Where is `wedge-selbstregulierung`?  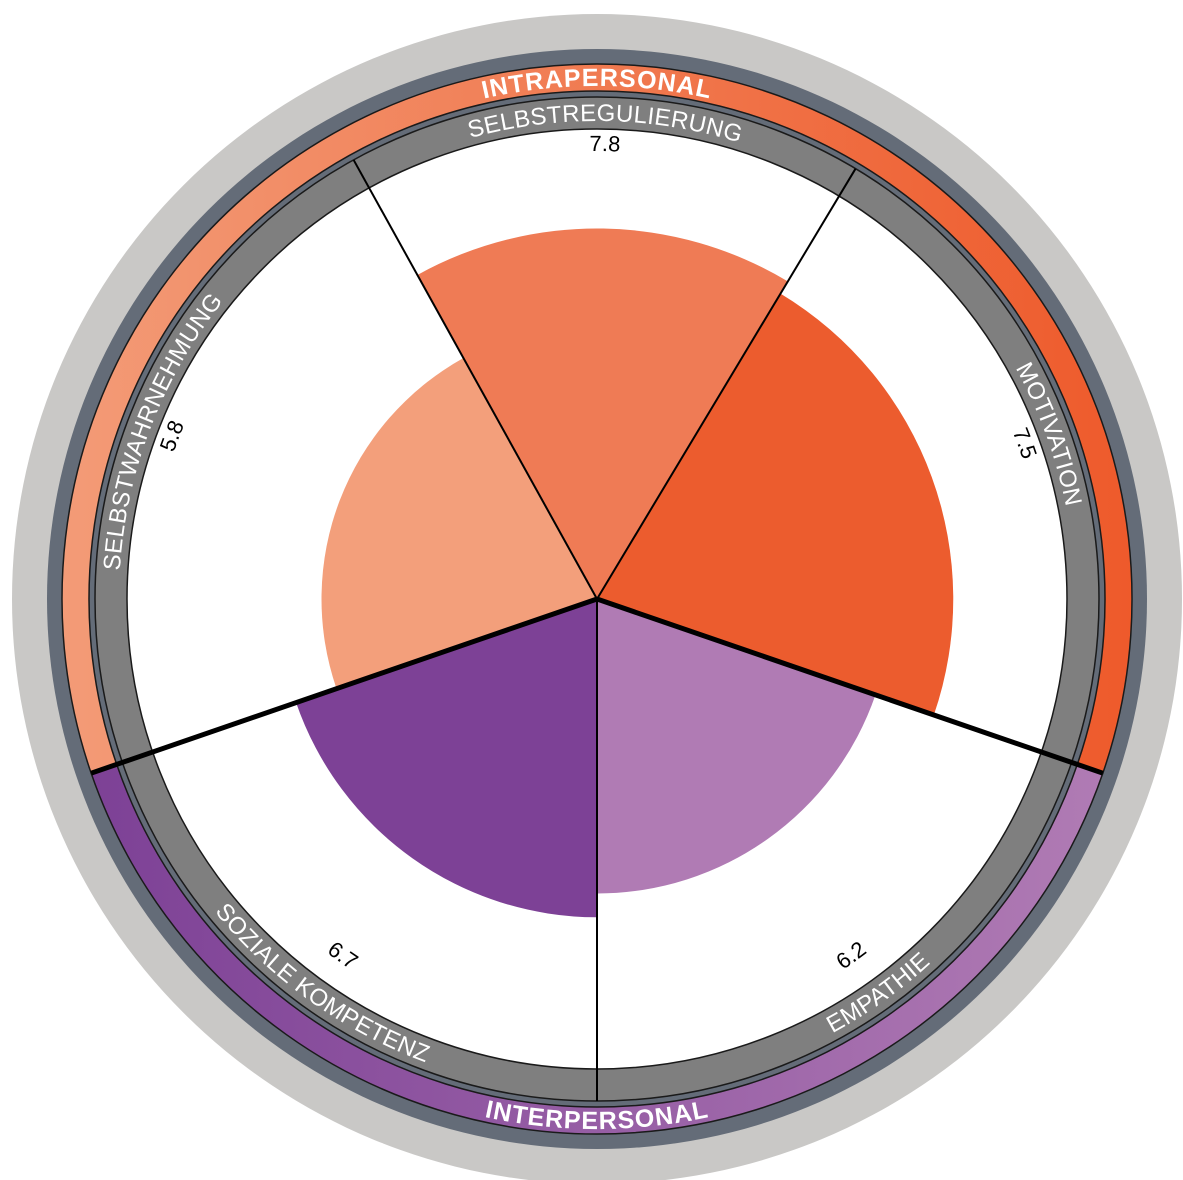 wedge-selbstregulierung is located at coordinates (602, 413).